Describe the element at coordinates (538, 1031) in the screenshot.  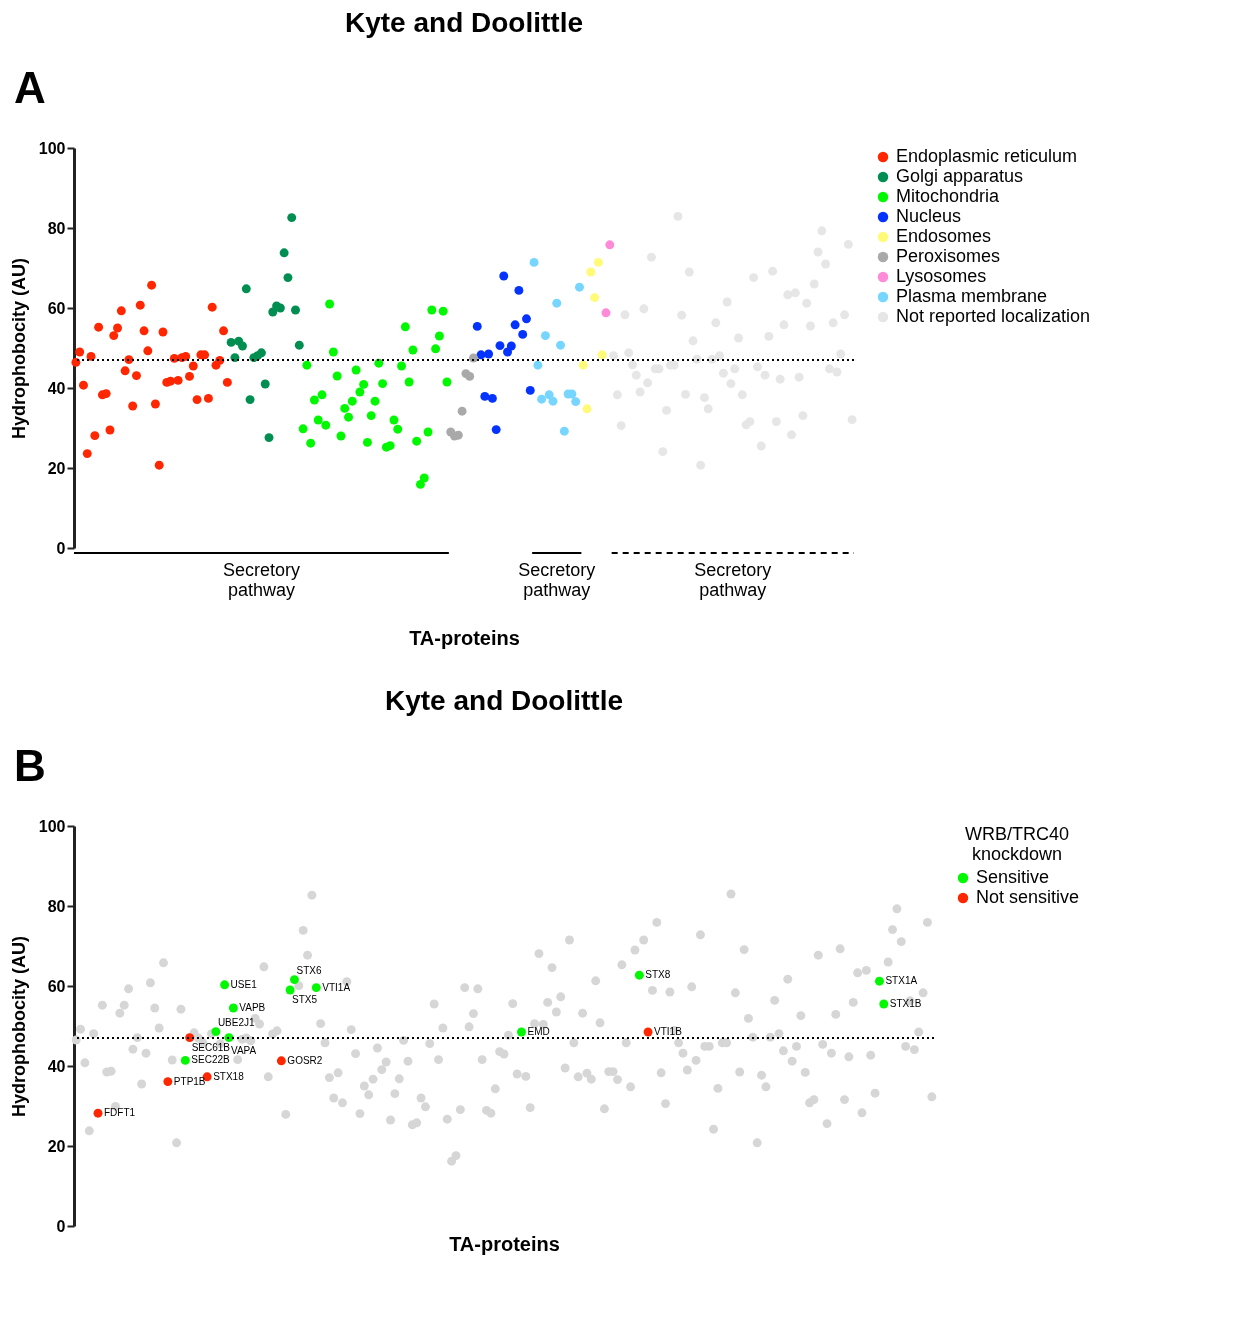
I see `data-label: EMD` at that location.